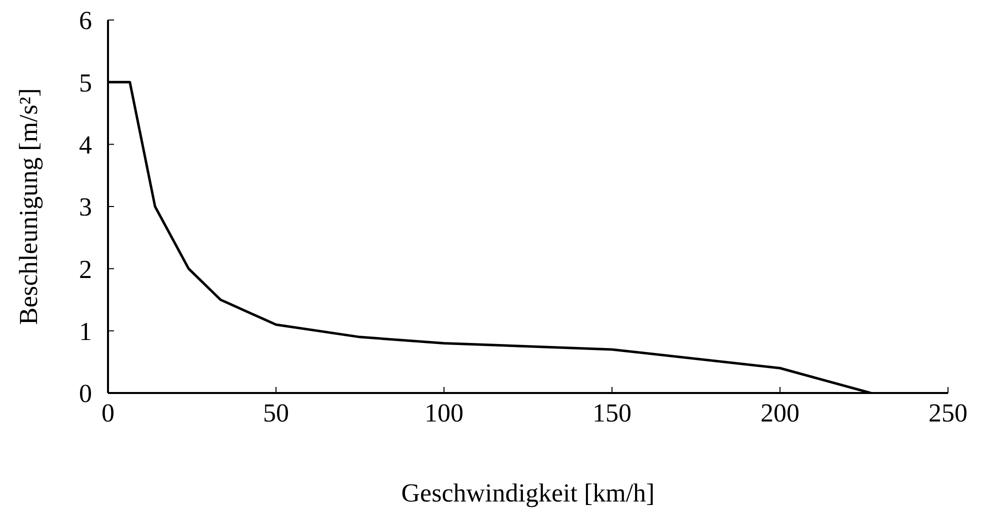  Describe the element at coordinates (780, 413) in the screenshot. I see `x-tick-label: 200` at that location.